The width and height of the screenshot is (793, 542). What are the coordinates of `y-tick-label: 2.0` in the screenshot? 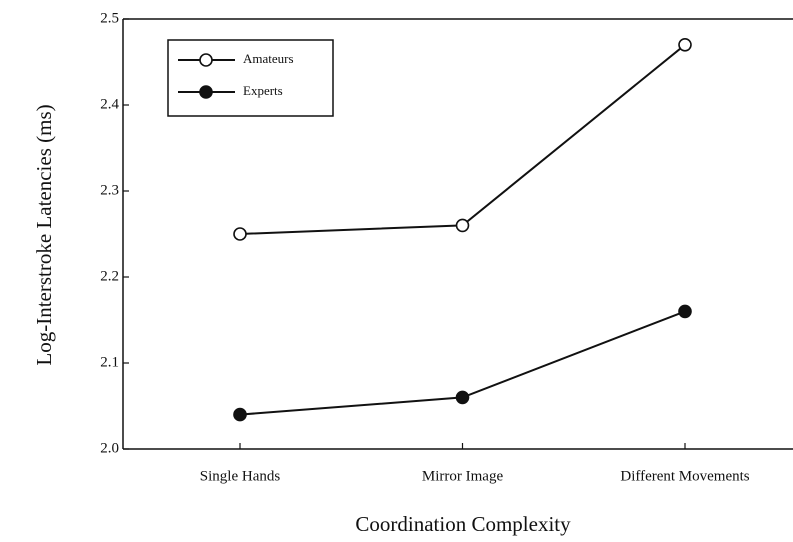 It's located at (109, 448).